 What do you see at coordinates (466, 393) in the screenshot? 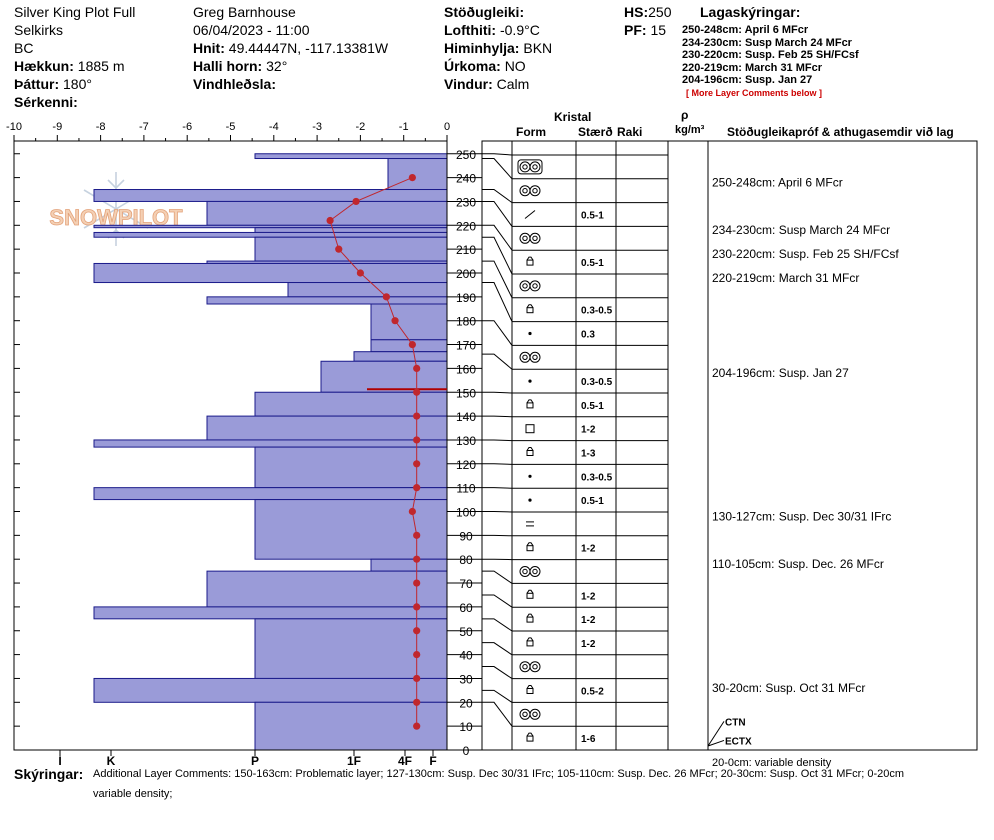
I see `height-tick-label: 150` at bounding box center [466, 393].